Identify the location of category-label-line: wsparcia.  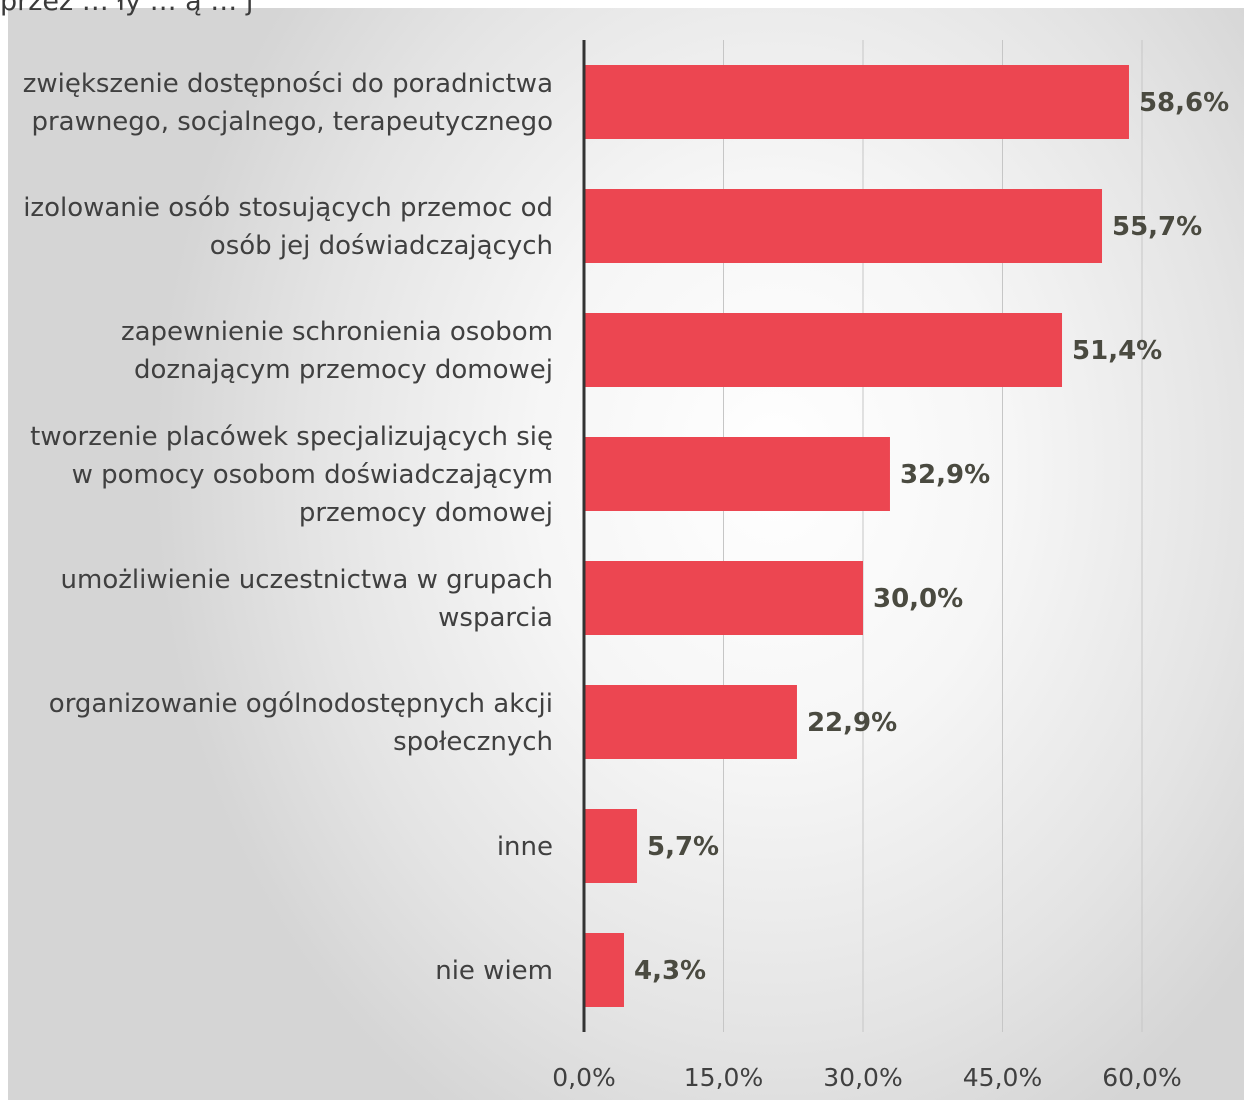
(495, 618).